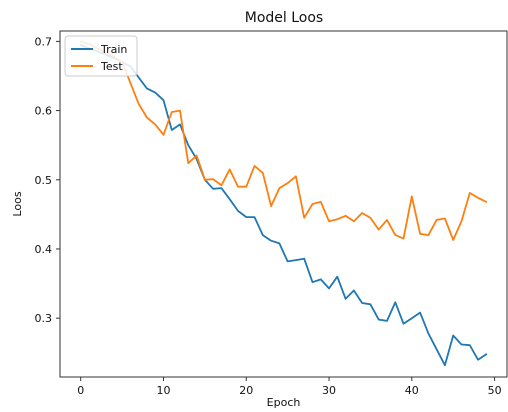  Describe the element at coordinates (44, 111) in the screenshot. I see `y-tick-label: 0.6` at that location.